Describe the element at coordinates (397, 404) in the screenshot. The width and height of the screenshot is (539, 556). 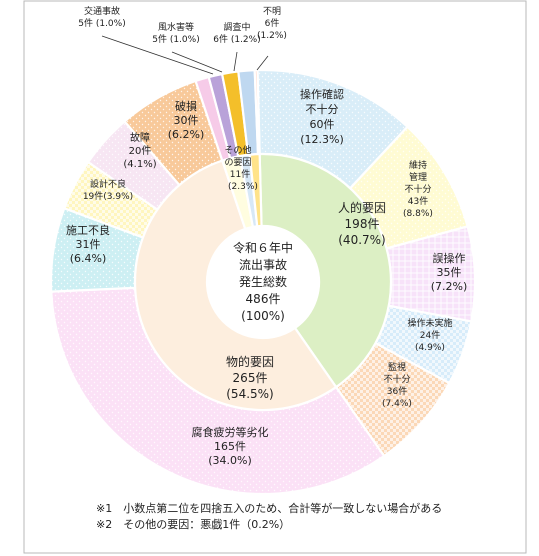
I see `outer-label-4-line-3: (7.4%)` at that location.